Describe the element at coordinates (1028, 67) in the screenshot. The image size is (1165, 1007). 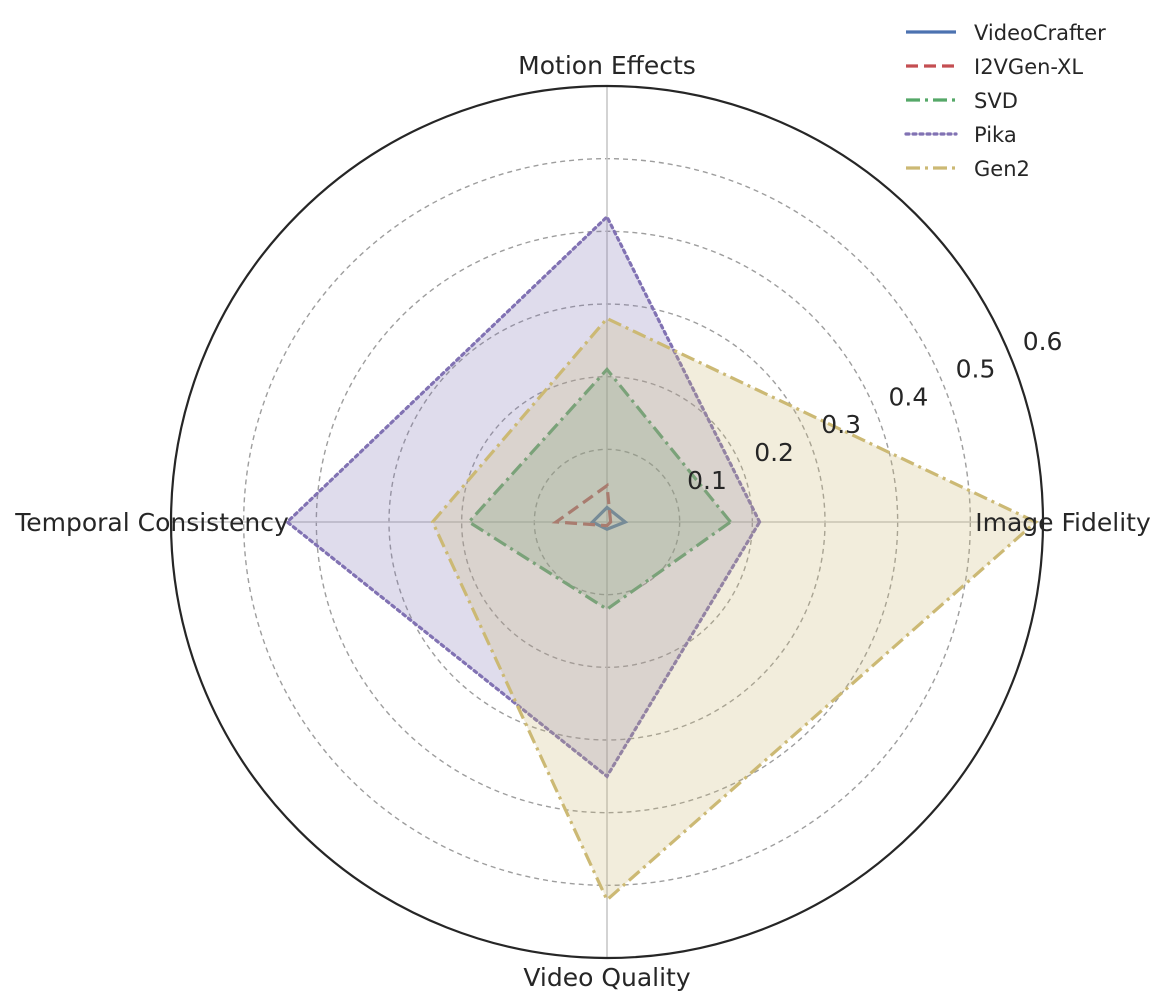
I see `legend-label-i2vgen-xl: I2VGen-XL` at that location.